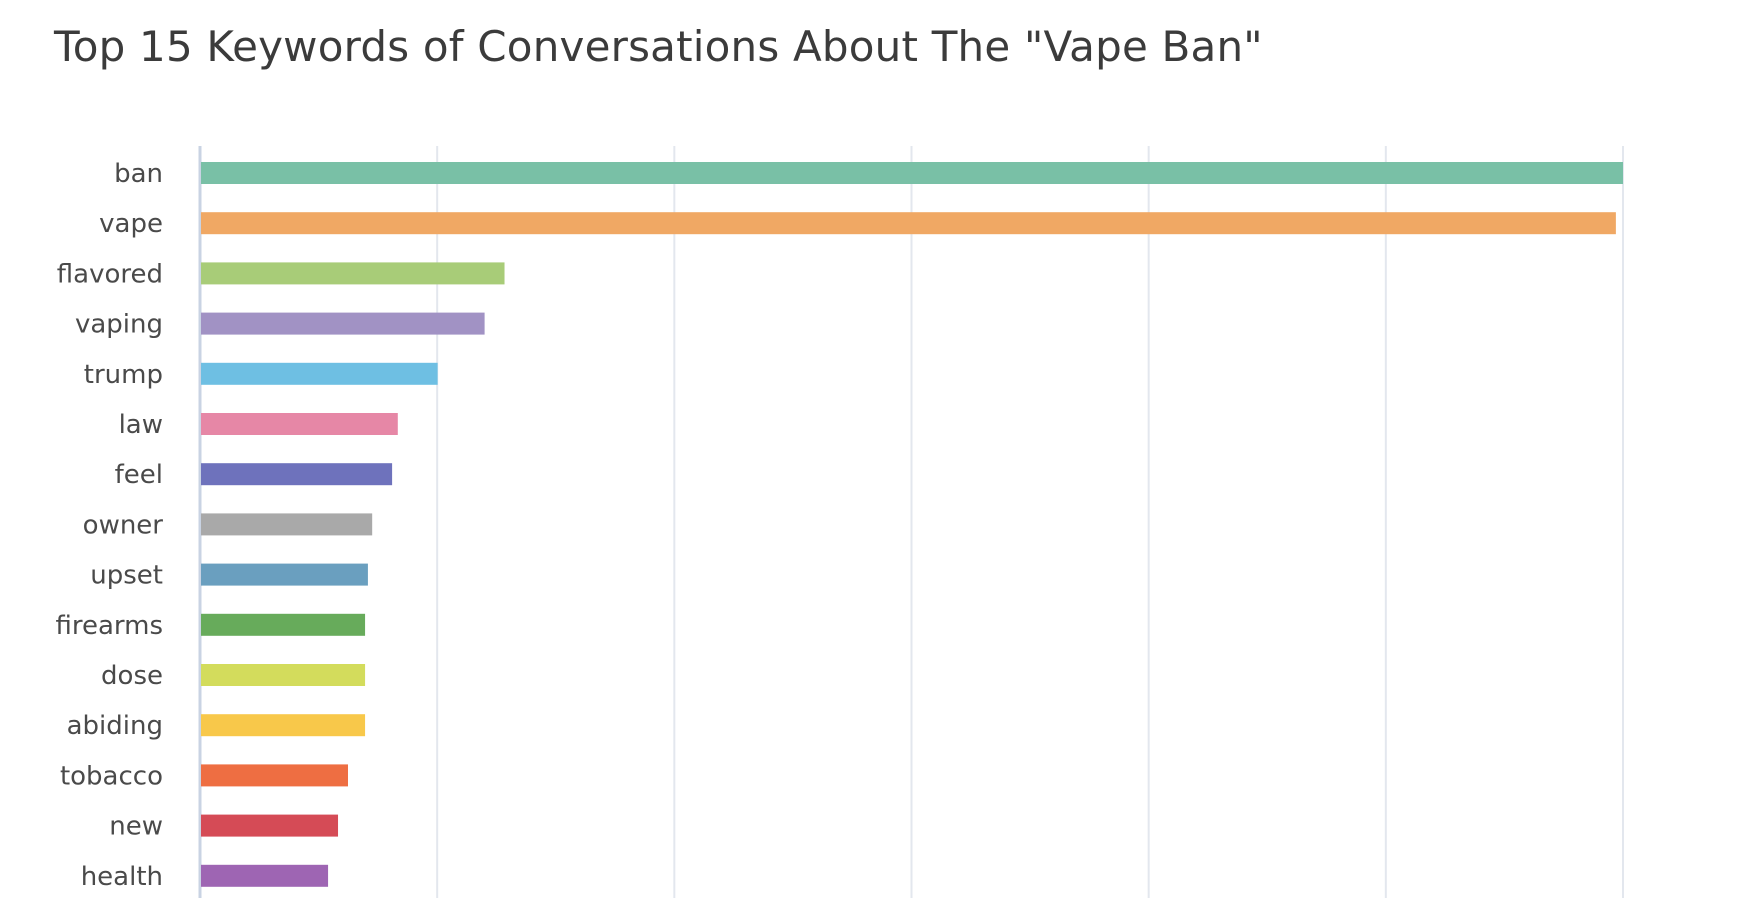 The height and width of the screenshot is (910, 1740). Describe the element at coordinates (299, 424) in the screenshot. I see `bar-law` at that location.